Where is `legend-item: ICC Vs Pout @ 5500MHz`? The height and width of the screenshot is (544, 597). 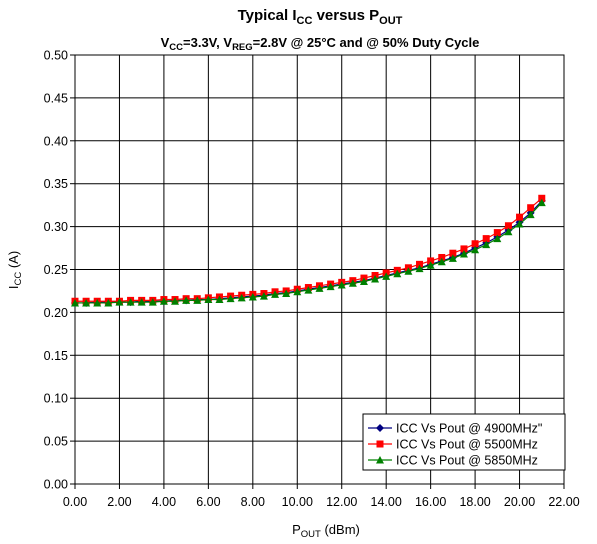 legend-item: ICC Vs Pout @ 5500MHz is located at coordinates (453, 445).